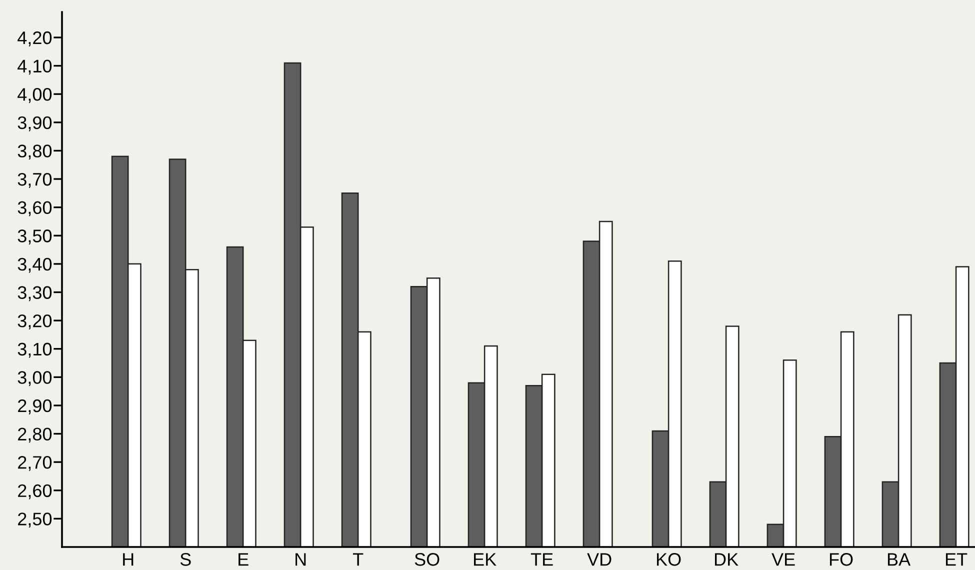  Describe the element at coordinates (35, 520) in the screenshot. I see `y-tick-label: 2,50` at that location.